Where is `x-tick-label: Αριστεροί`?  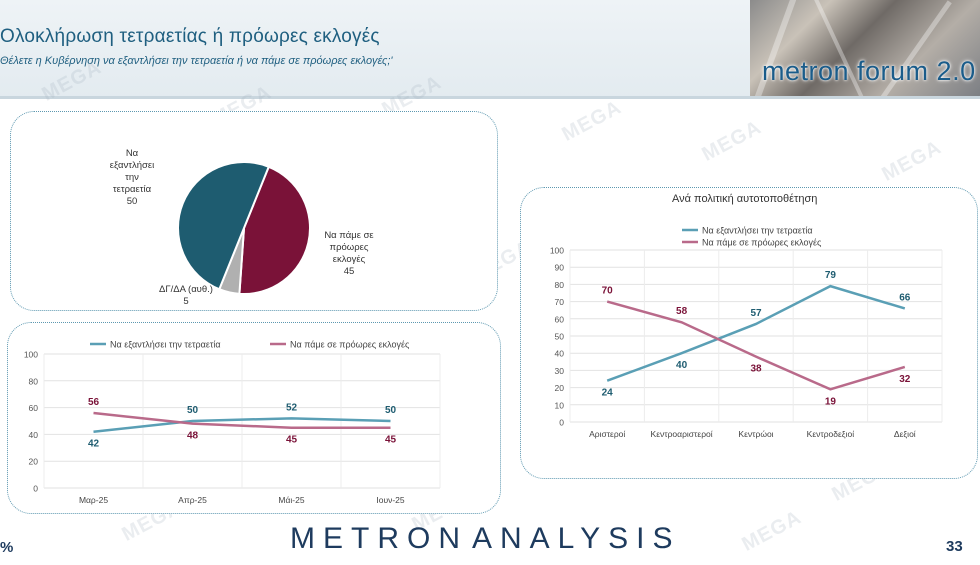
x-tick-label: Αριστεροί is located at coordinates (607, 434).